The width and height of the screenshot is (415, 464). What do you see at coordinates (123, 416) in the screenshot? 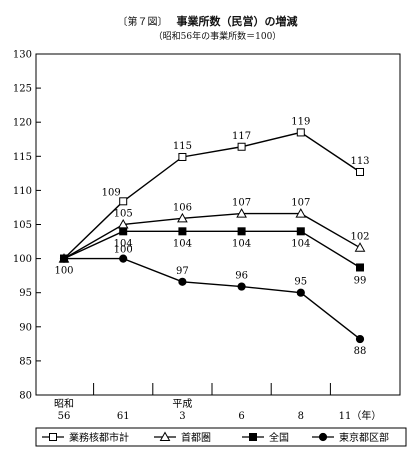
I see `x-tick-label: 61` at bounding box center [123, 416].